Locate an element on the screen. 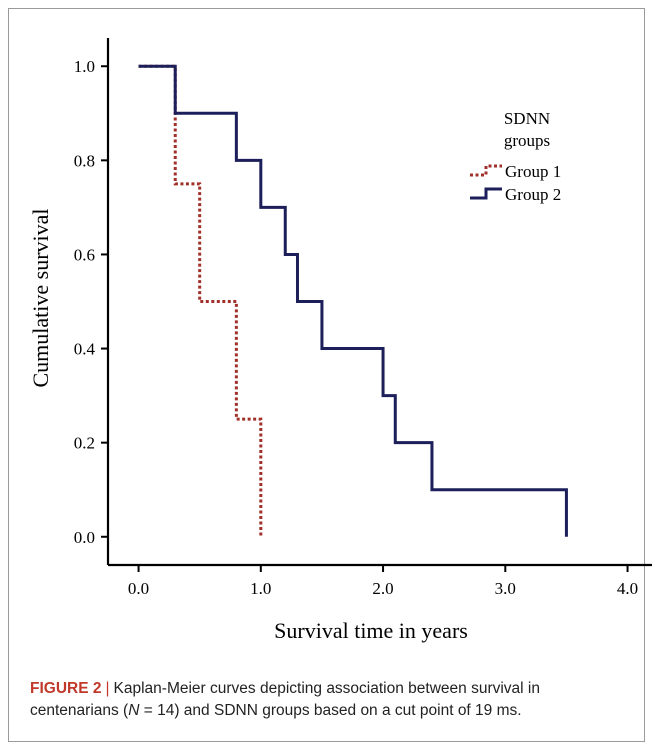 This screenshot has width=655, height=750. y-tick-label: 0.8 is located at coordinates (84, 160).